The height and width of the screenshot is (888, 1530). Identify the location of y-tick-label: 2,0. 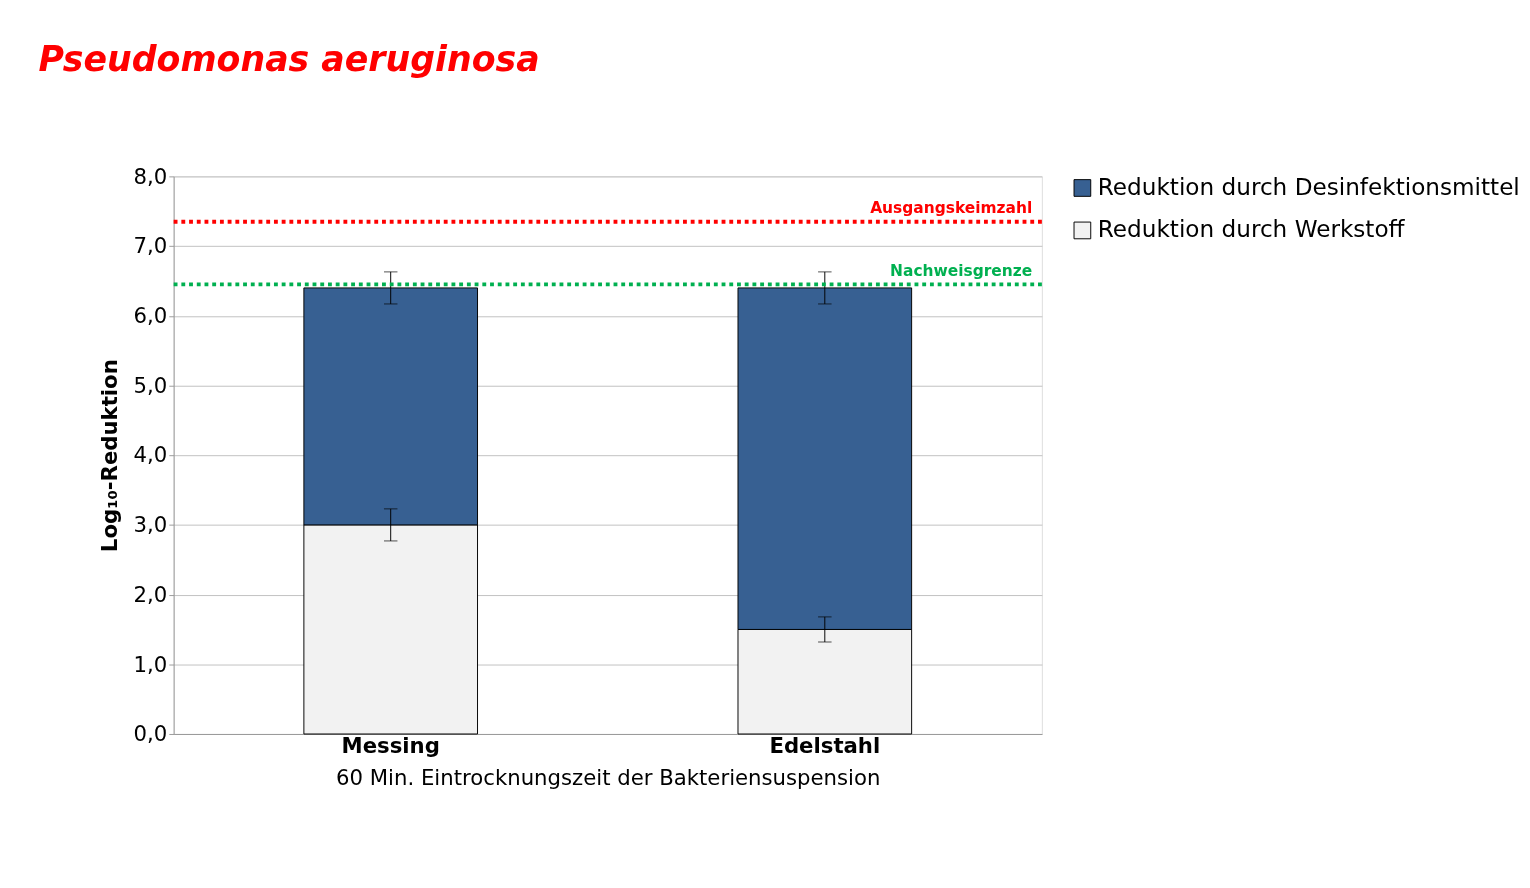
(150, 594).